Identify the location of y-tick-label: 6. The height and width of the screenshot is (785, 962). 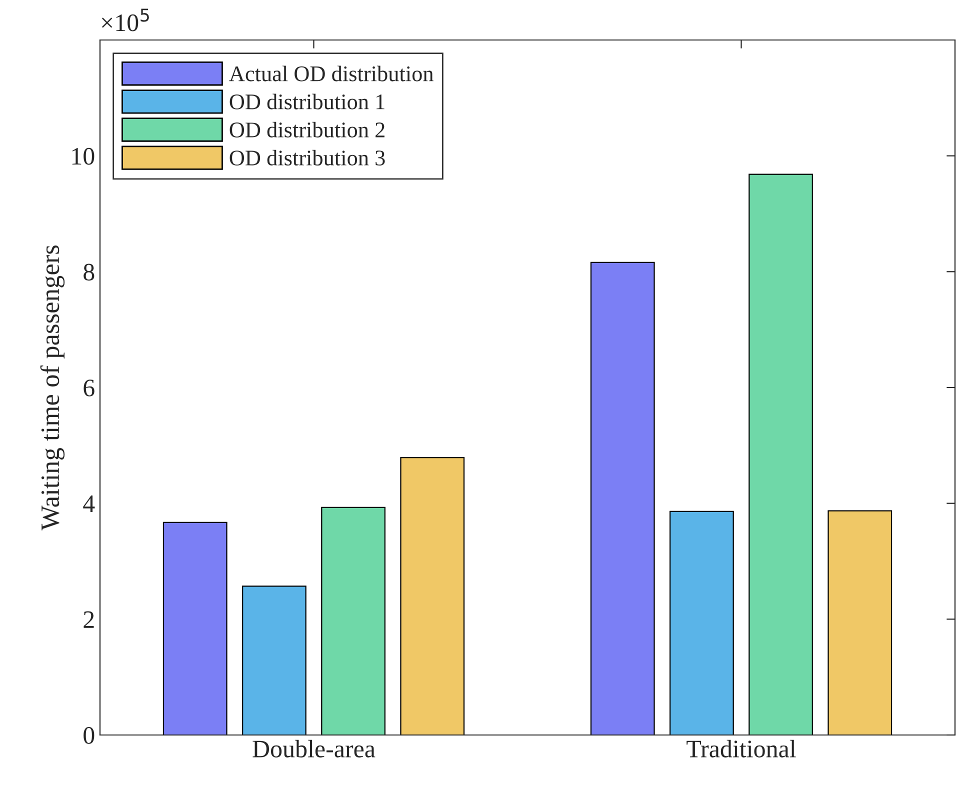
(89, 388).